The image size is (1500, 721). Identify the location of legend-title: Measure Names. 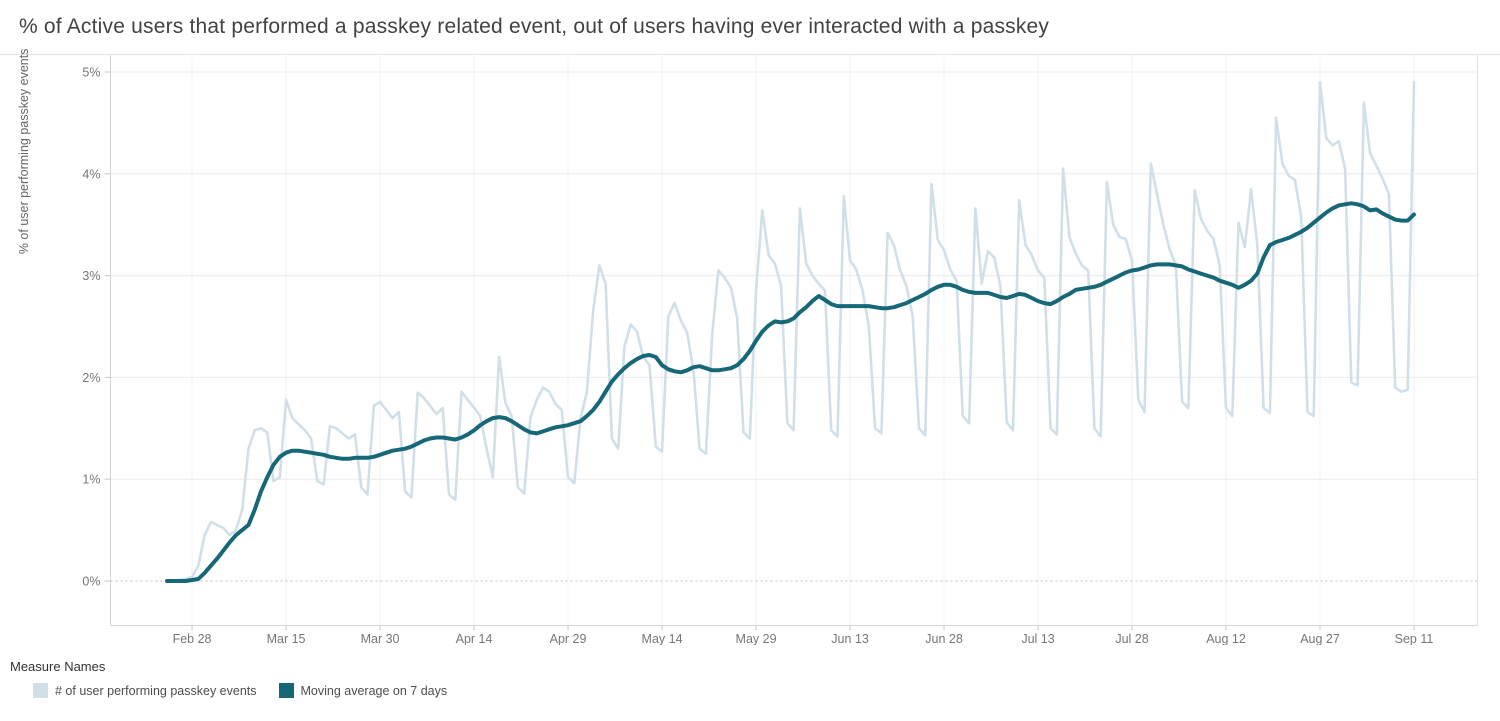
(58, 666).